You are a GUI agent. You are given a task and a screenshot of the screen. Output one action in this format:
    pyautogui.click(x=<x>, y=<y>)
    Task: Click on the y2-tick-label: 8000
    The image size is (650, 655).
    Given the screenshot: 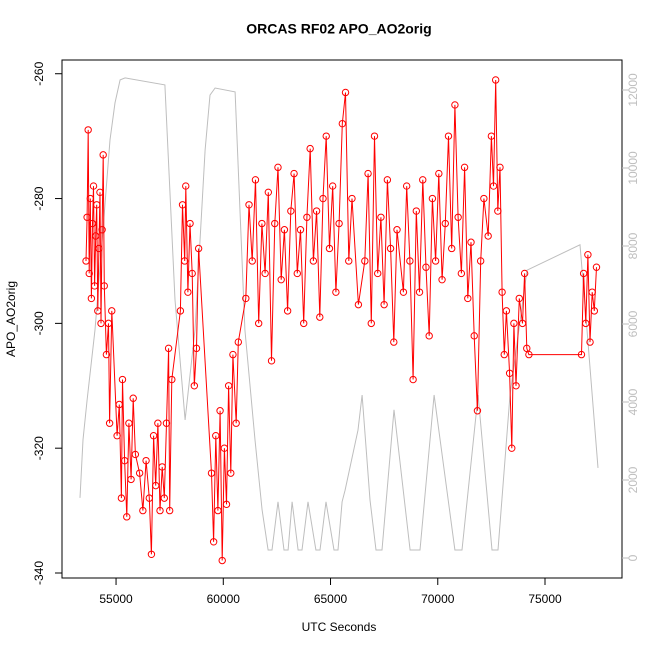 What is the action you would take?
    pyautogui.click(x=633, y=245)
    